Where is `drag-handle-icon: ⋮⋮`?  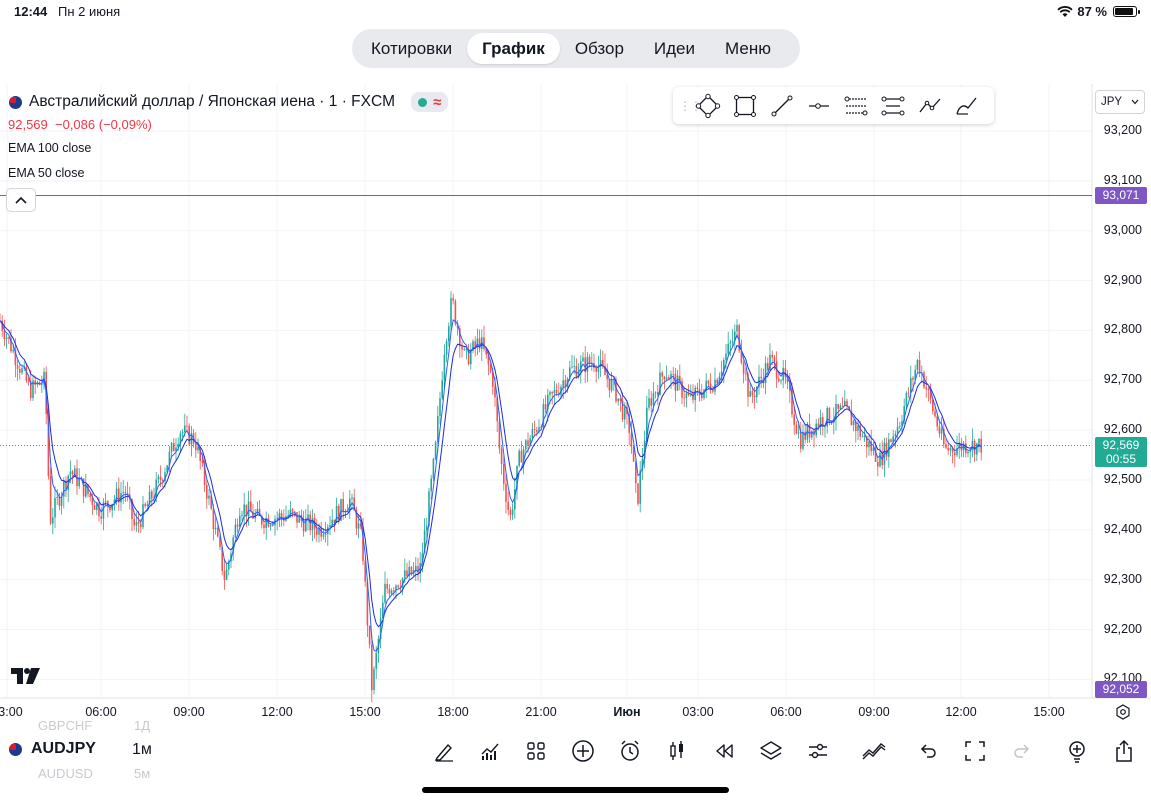 drag-handle-icon: ⋮⋮ is located at coordinates (690, 105).